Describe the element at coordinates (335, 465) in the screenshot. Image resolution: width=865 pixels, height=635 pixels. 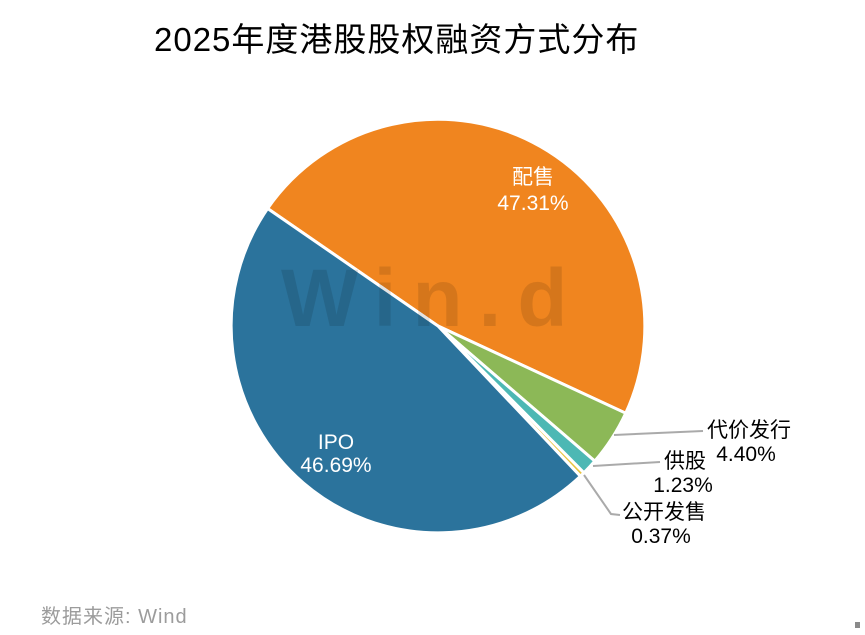
I see `slice-percent-IPO: 46.69%` at that location.